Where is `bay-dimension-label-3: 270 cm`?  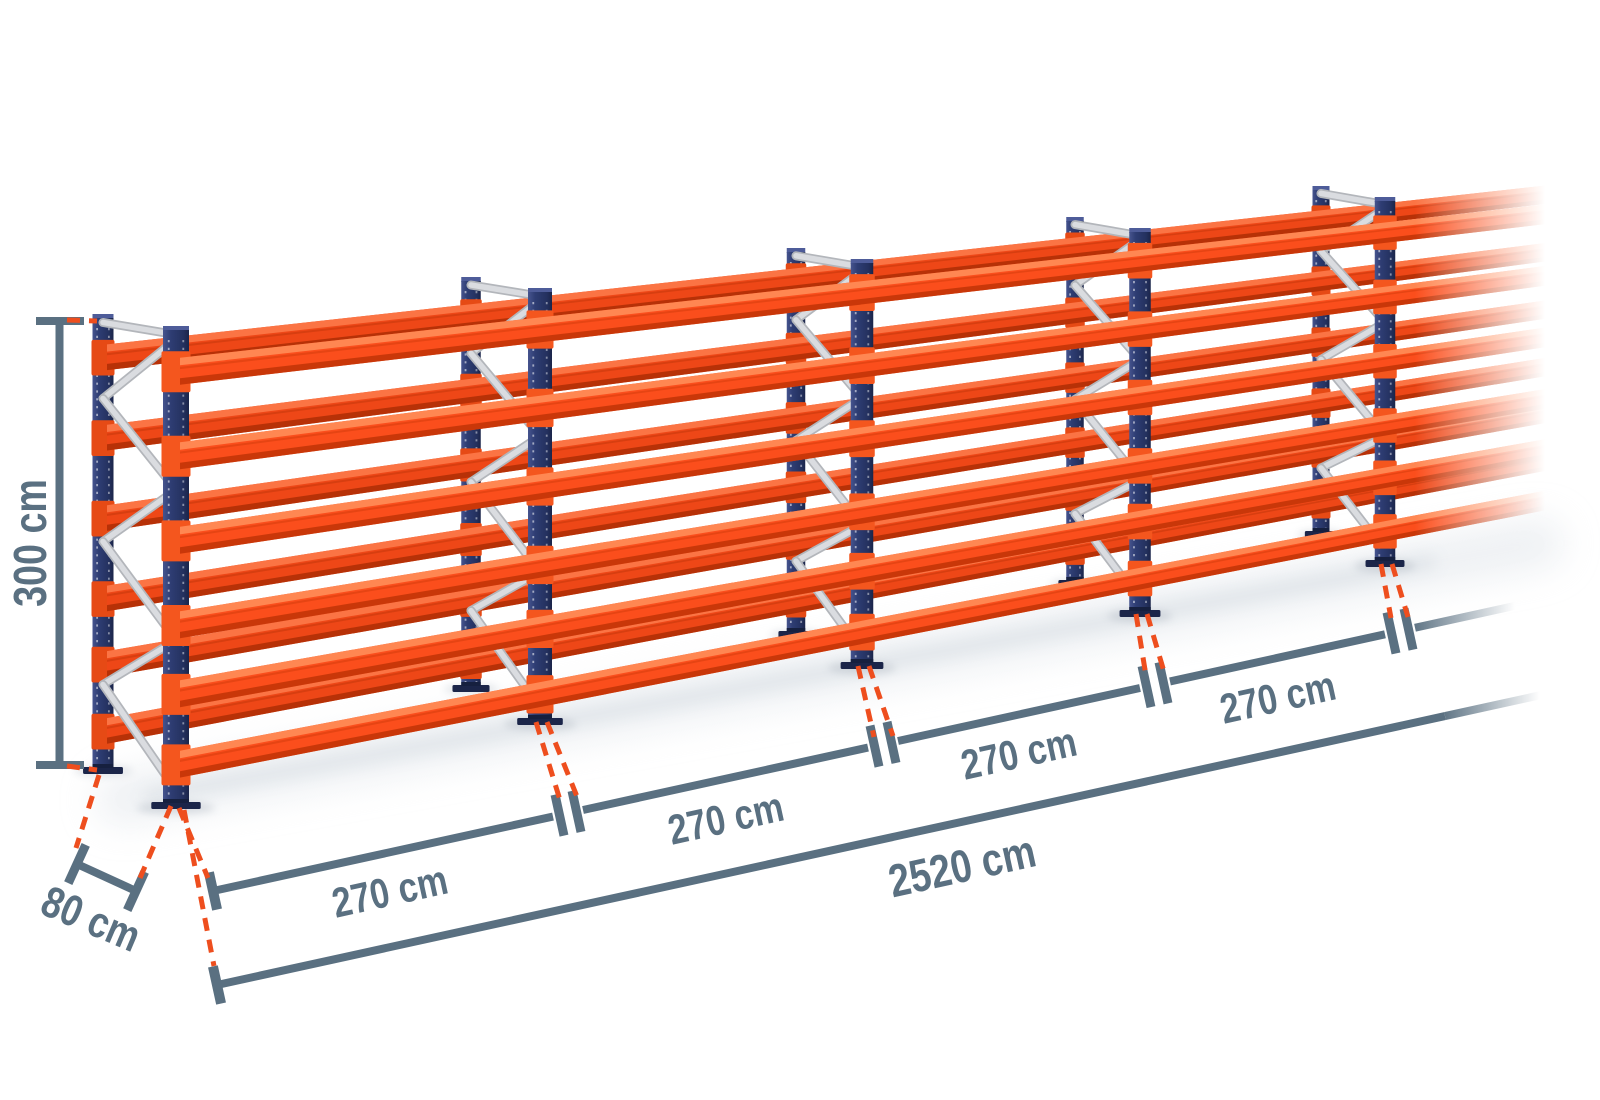
bay-dimension-label-3: 270 cm is located at coordinates (1019, 753).